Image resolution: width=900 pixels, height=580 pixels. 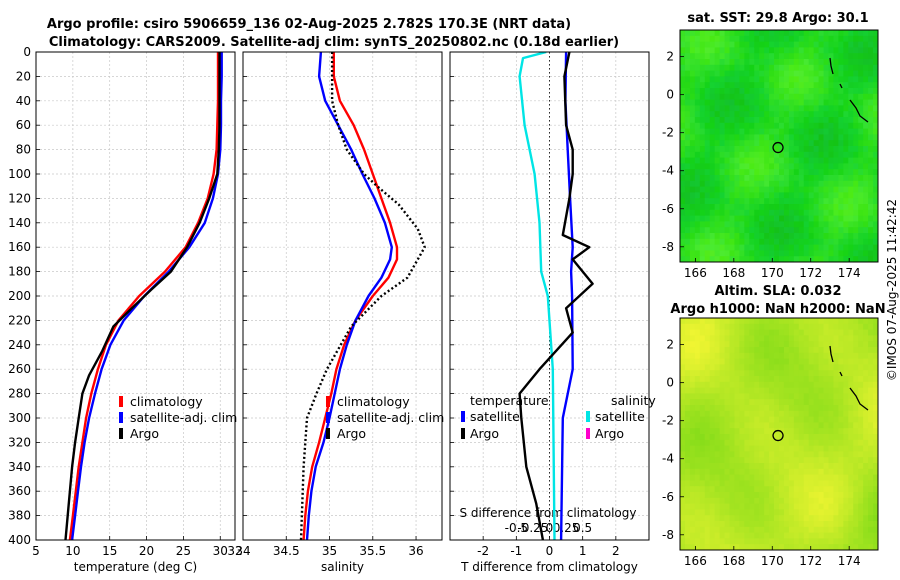 I want to click on temperature-series-argo, so click(x=142, y=296).